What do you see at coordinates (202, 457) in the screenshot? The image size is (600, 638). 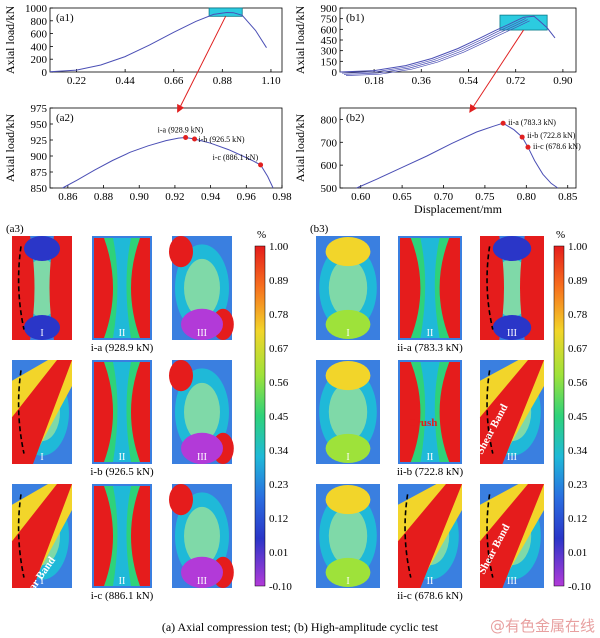 I see `column-label: III` at bounding box center [202, 457].